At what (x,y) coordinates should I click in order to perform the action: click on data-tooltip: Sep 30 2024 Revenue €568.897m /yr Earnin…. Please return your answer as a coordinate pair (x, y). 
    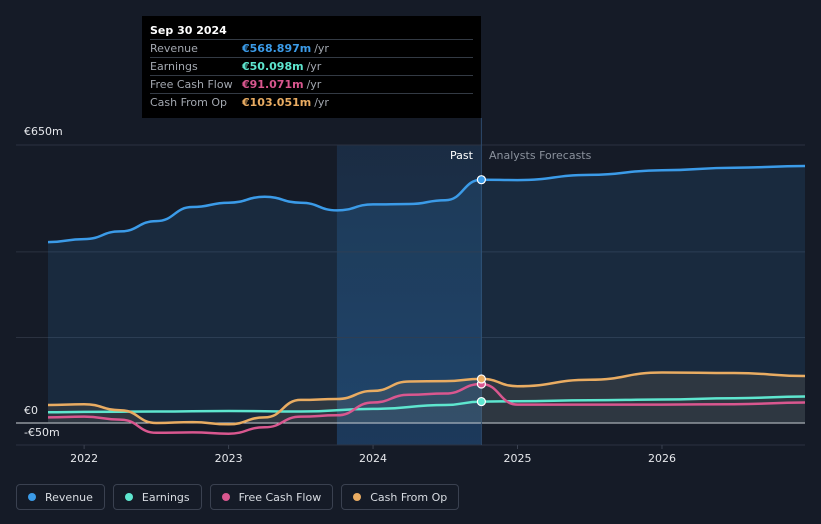
    Looking at the image, I should click on (311, 67).